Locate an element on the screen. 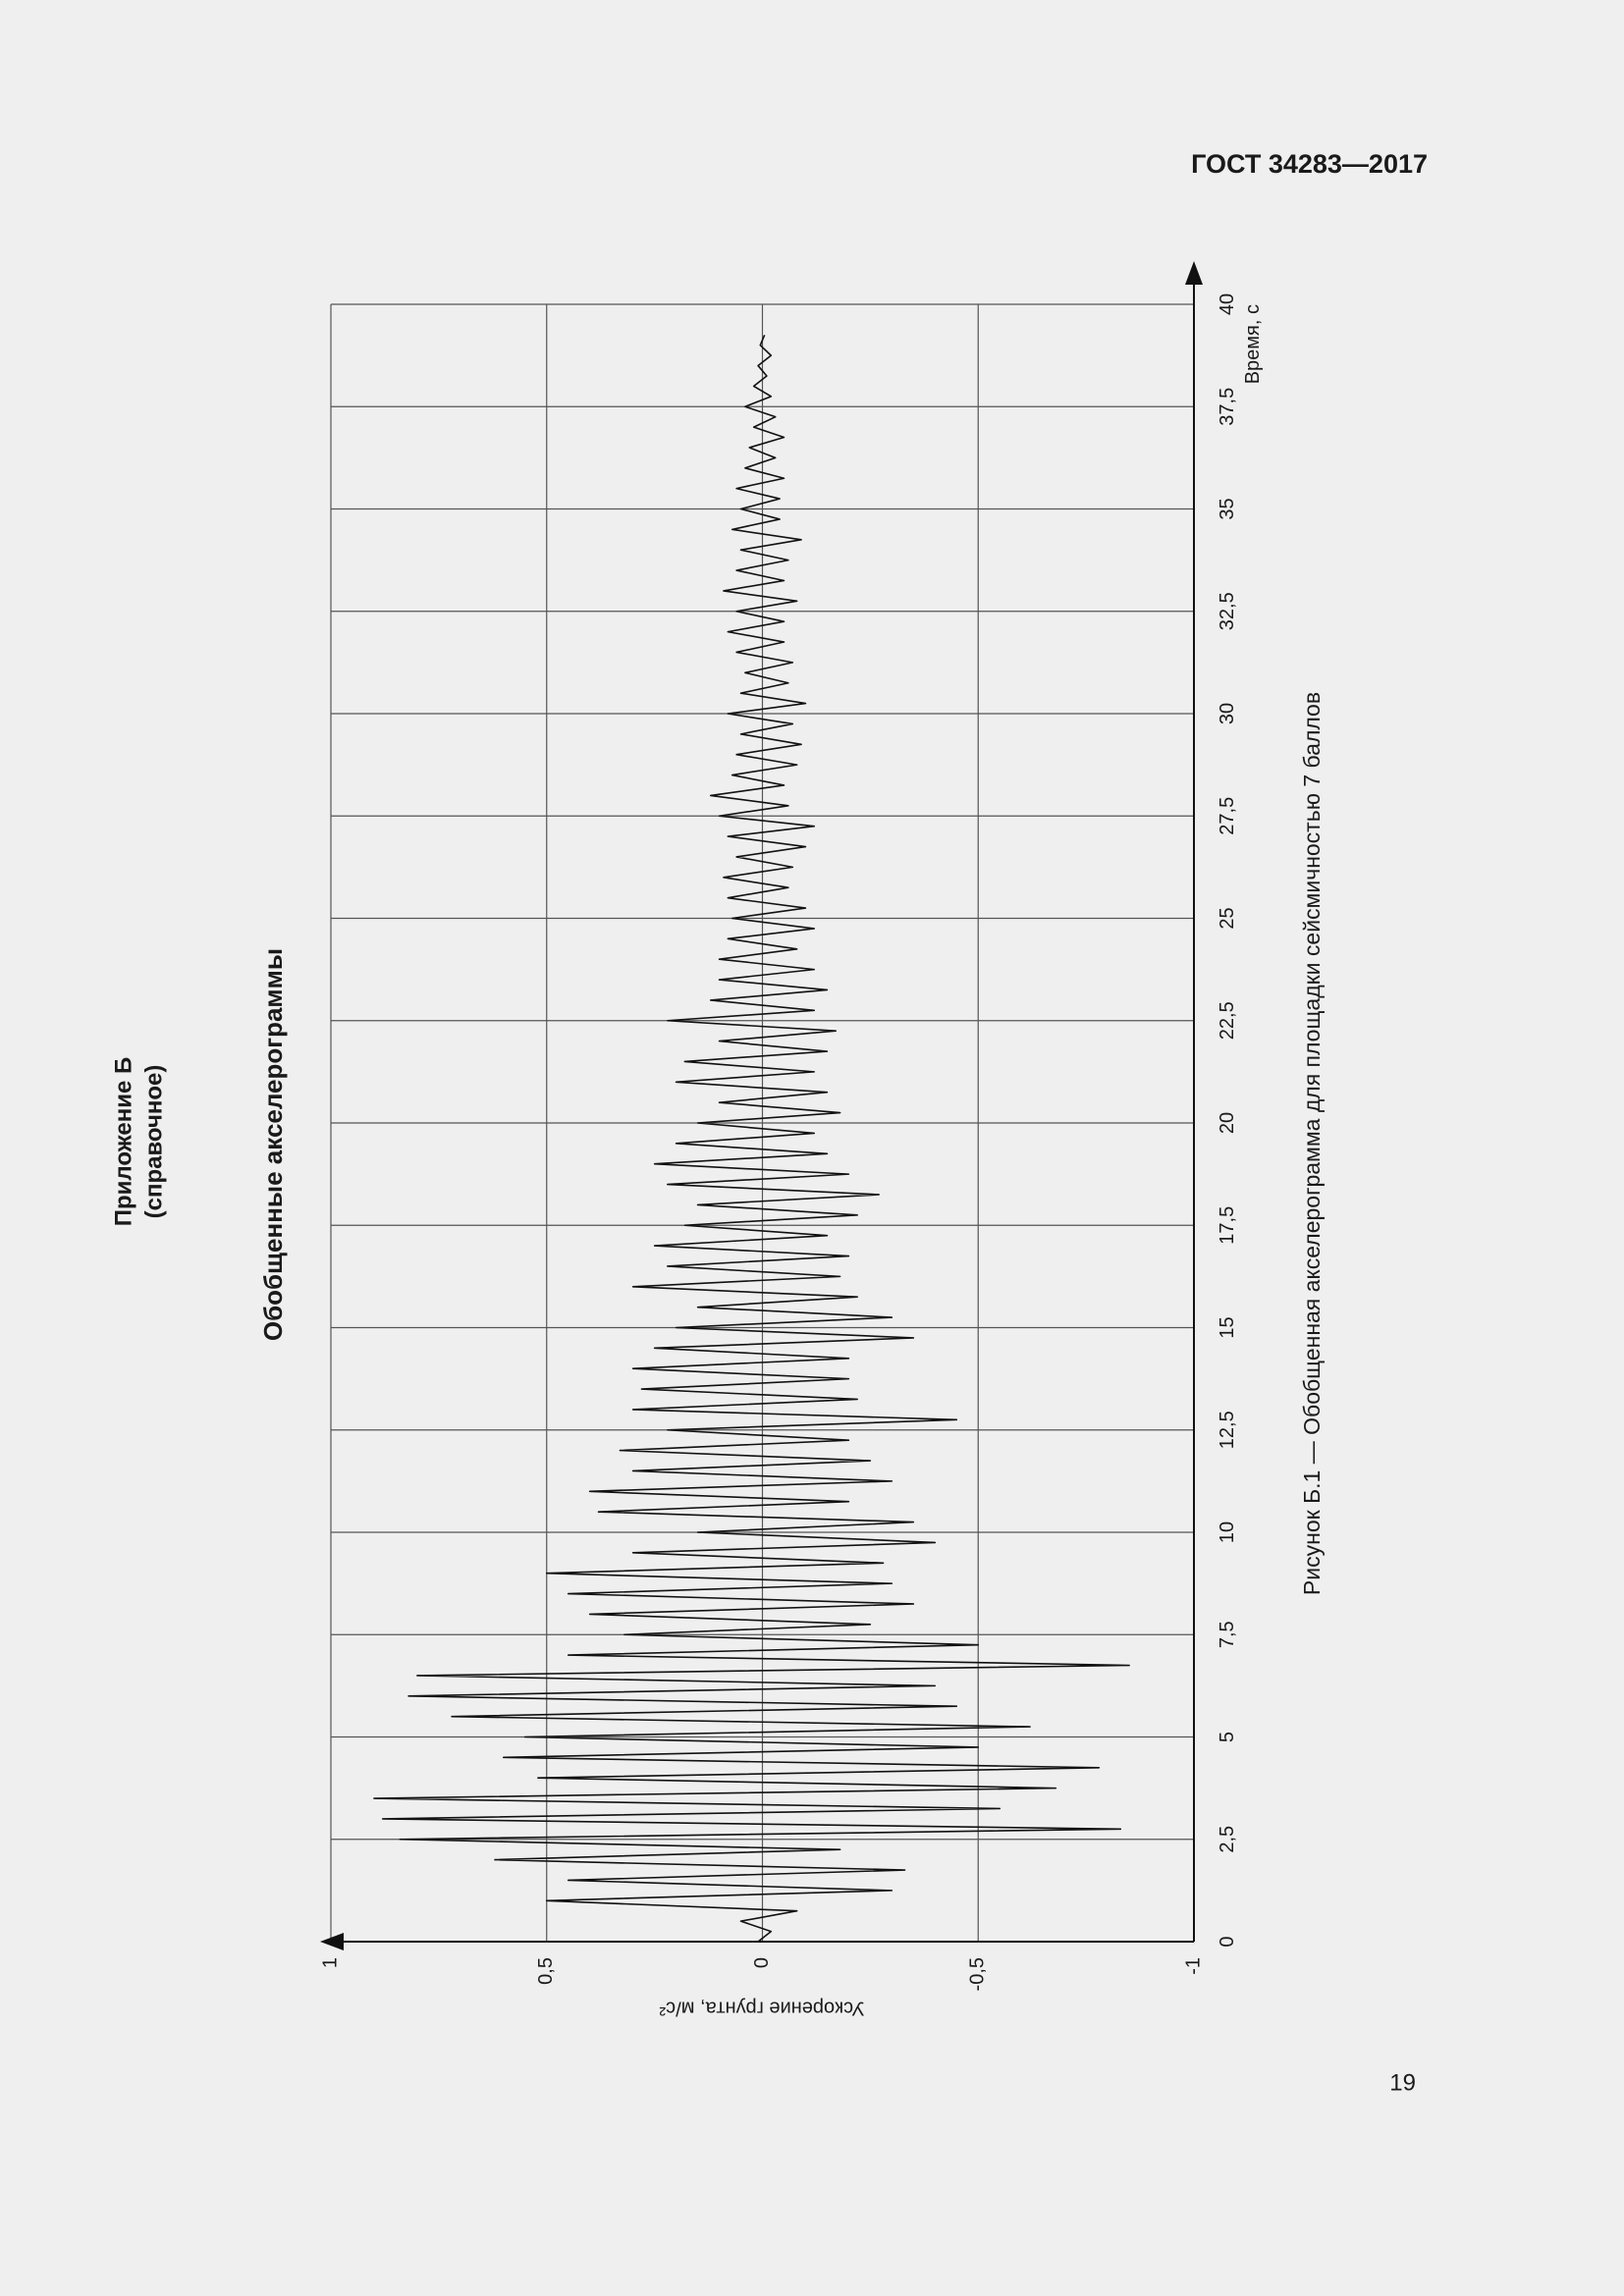 This screenshot has width=1624, height=2296. x-tick-label: 40 is located at coordinates (1227, 304).